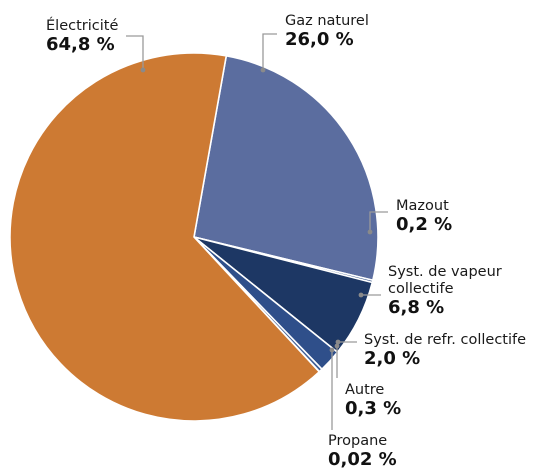  I want to click on leader-dot-gaz-naturel, so click(263, 70).